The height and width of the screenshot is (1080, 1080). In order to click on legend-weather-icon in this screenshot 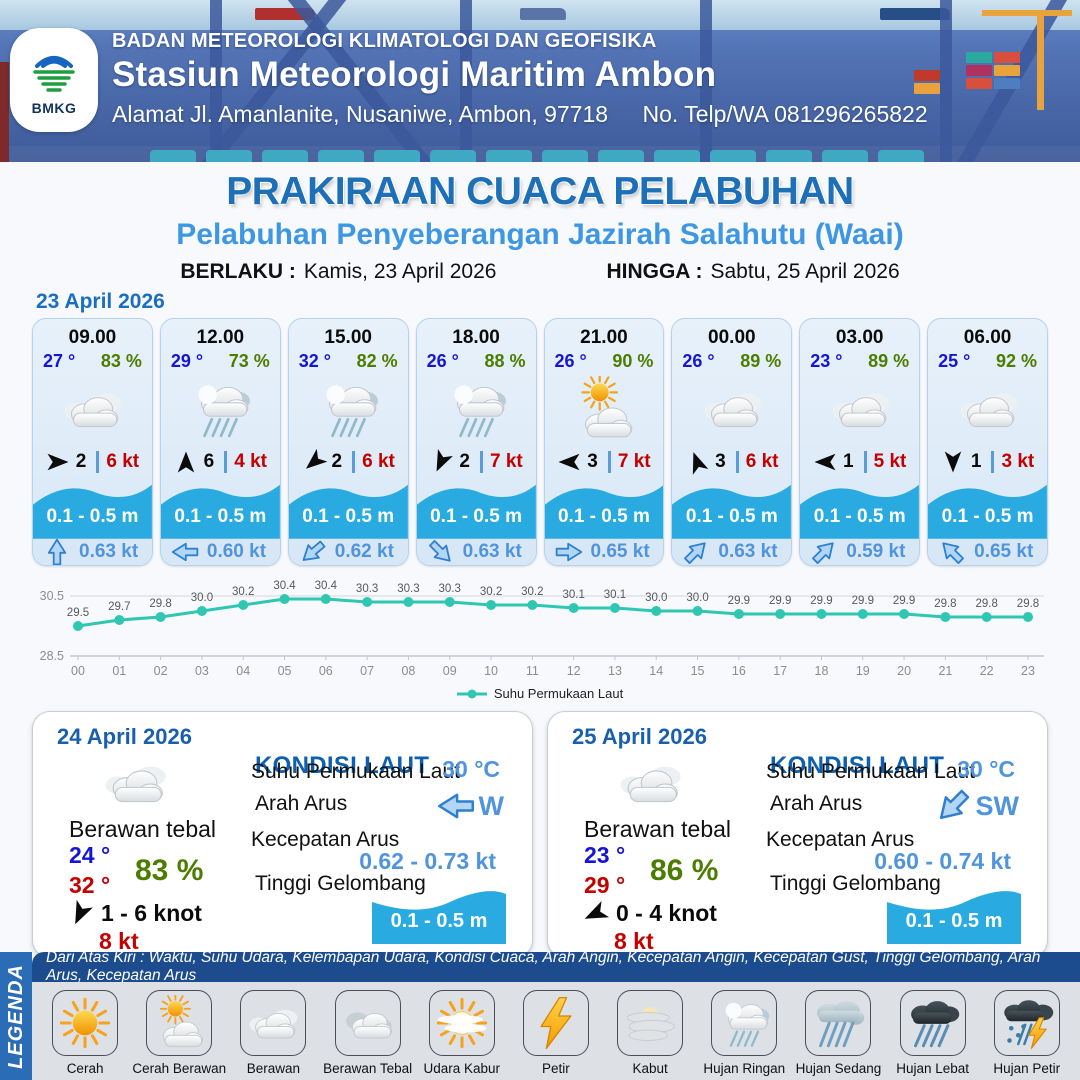, I will do `click(650, 1023)`.